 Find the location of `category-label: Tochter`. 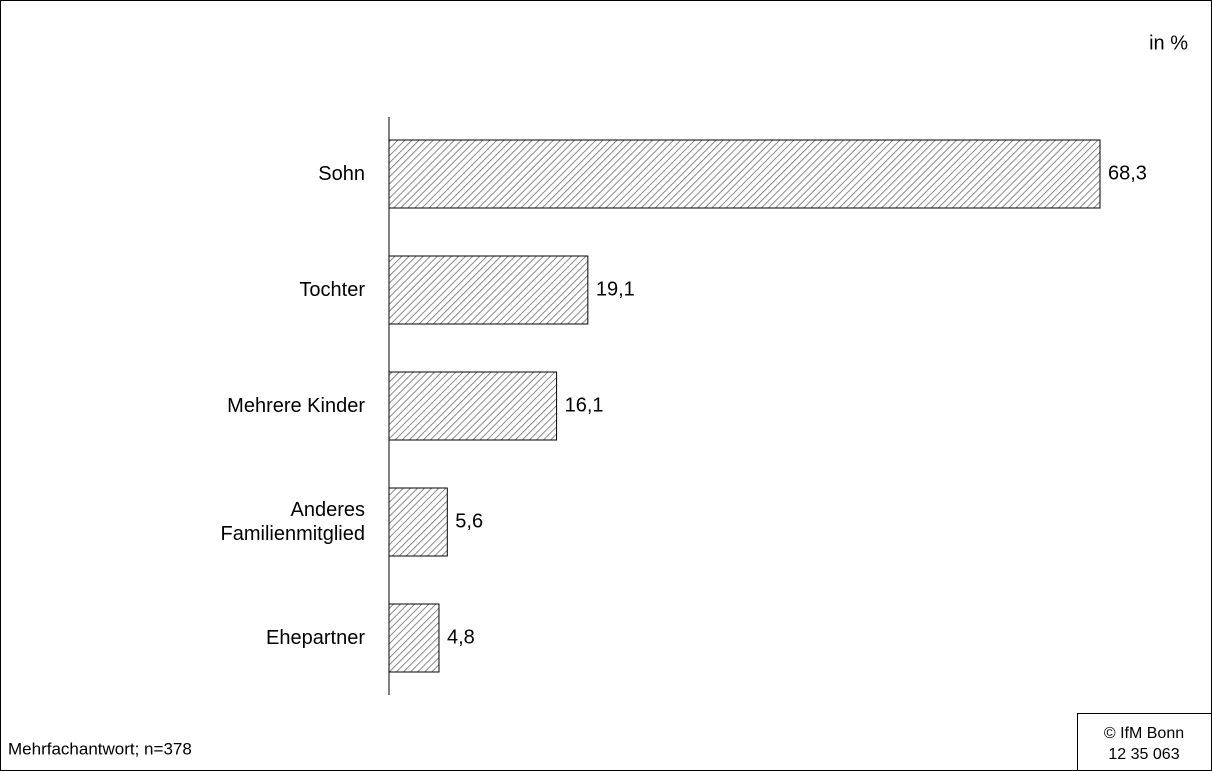

category-label: Tochter is located at coordinates (332, 290).